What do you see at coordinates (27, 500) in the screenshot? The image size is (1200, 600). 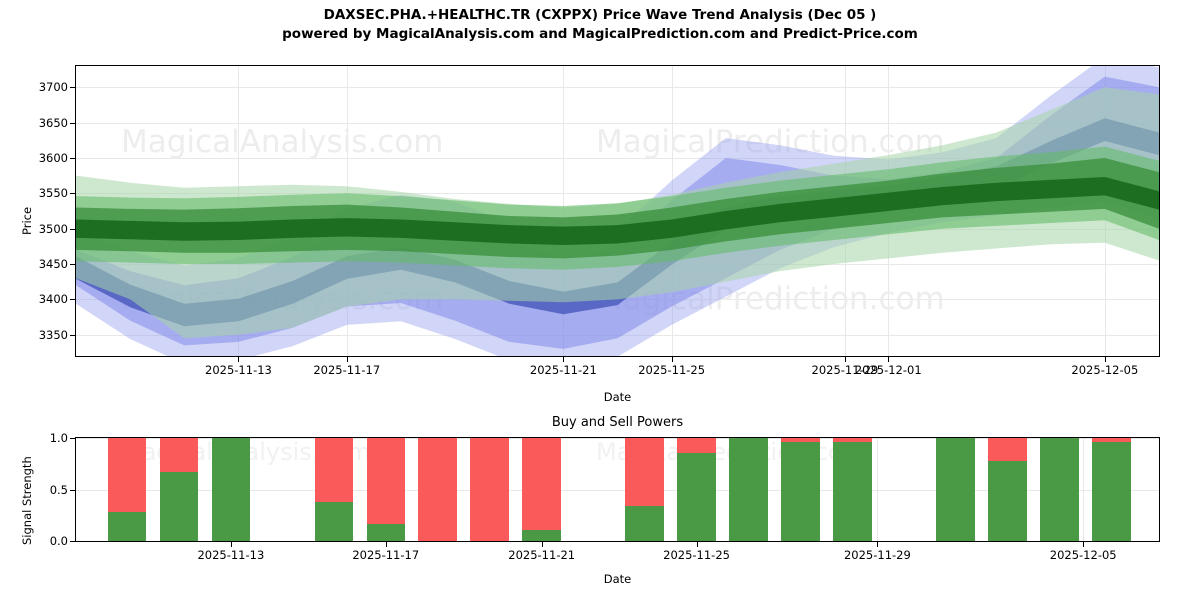 I see `signal-strength-axis-label: Signal Strength` at bounding box center [27, 500].